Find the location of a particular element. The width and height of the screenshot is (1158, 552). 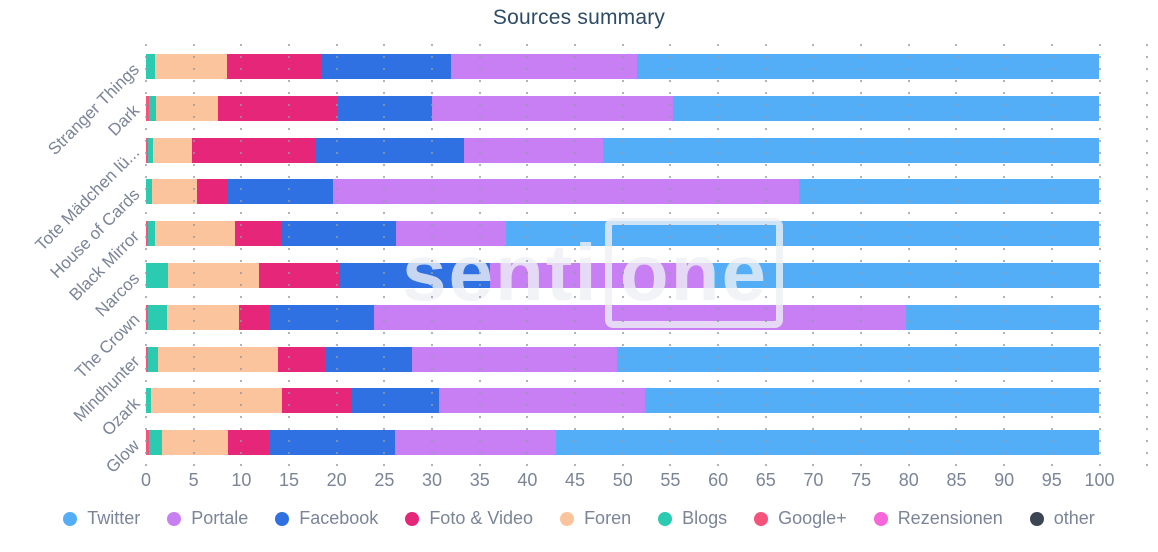

bar-segment-tote-m-dchen-l-blogs is located at coordinates (150, 150).